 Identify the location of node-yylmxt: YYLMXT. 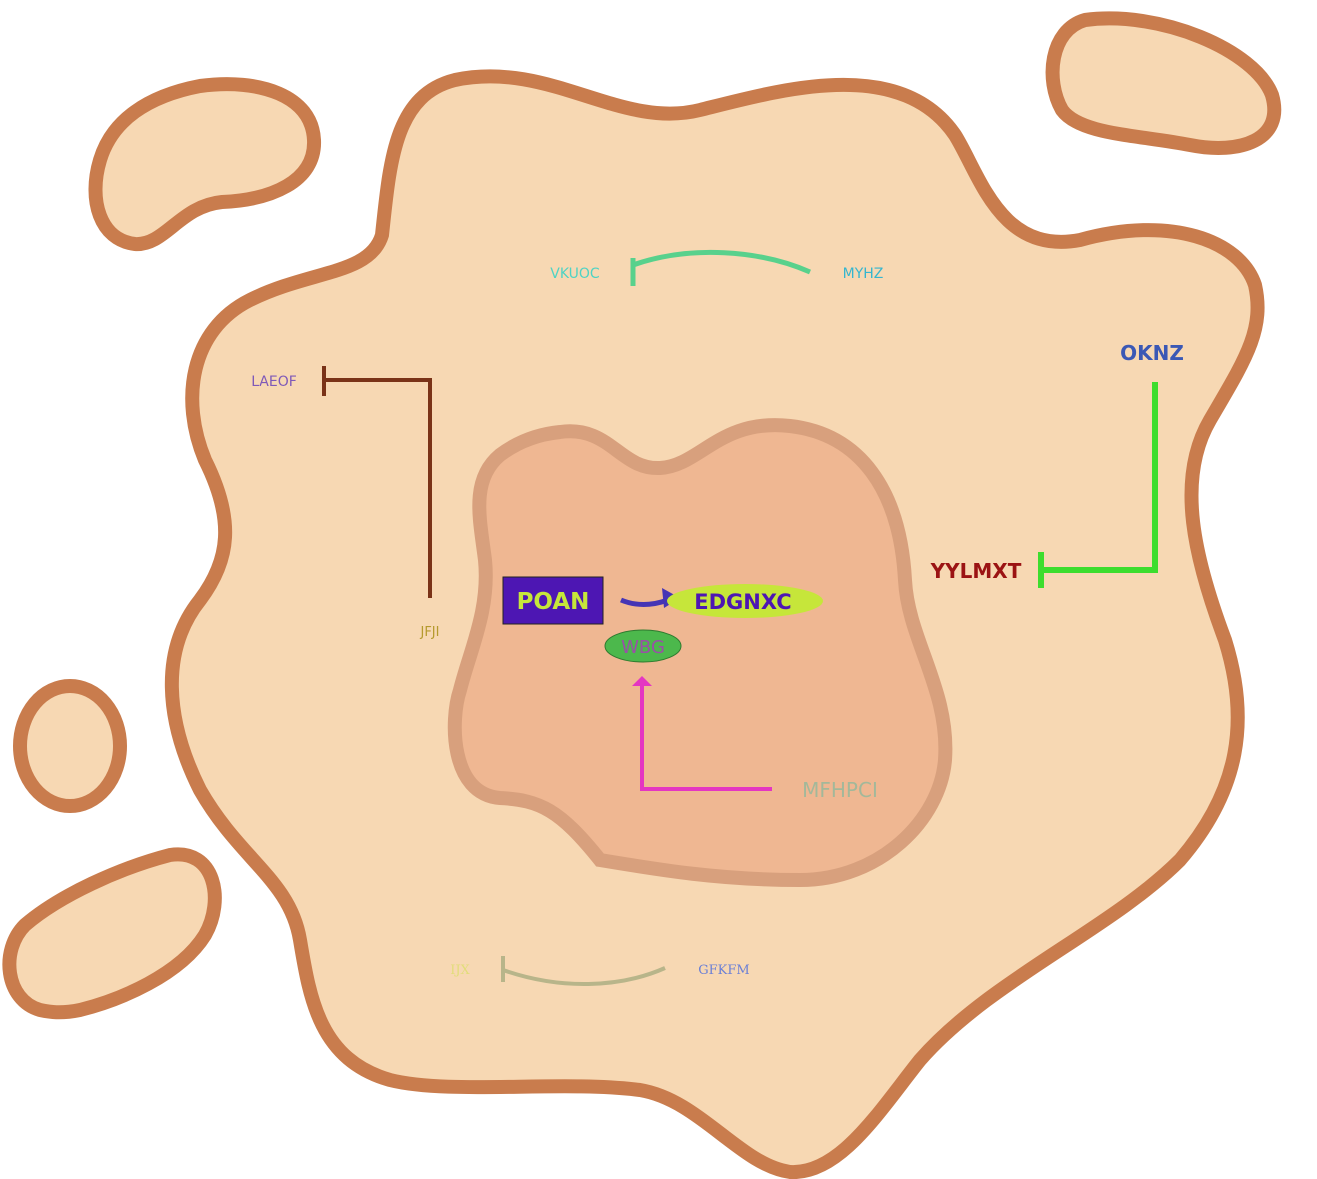
(976, 571).